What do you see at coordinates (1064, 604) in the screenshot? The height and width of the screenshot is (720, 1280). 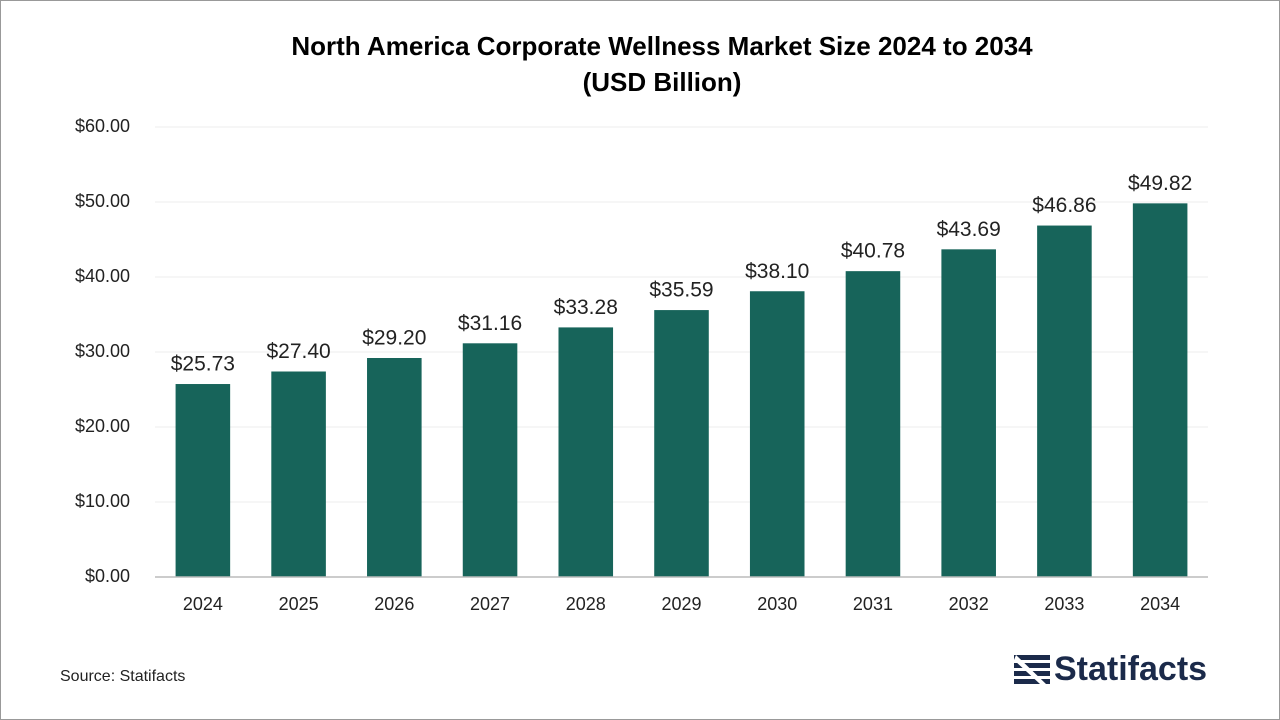 I see `x-tick-label: 2033` at bounding box center [1064, 604].